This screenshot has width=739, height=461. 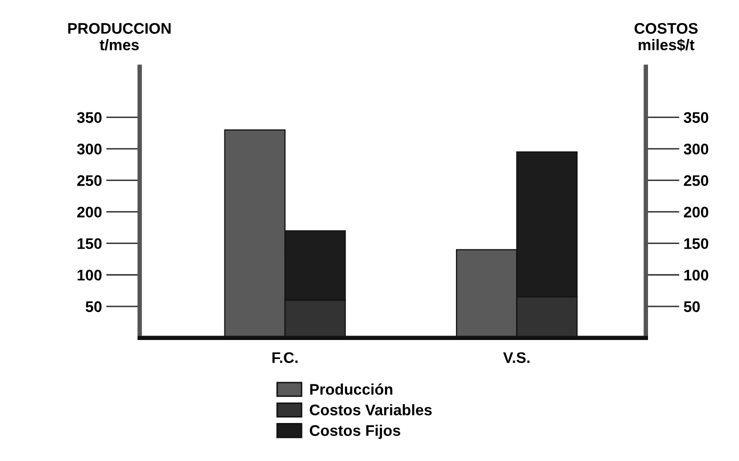 I want to click on y2-tick-label: 250, so click(x=696, y=180).